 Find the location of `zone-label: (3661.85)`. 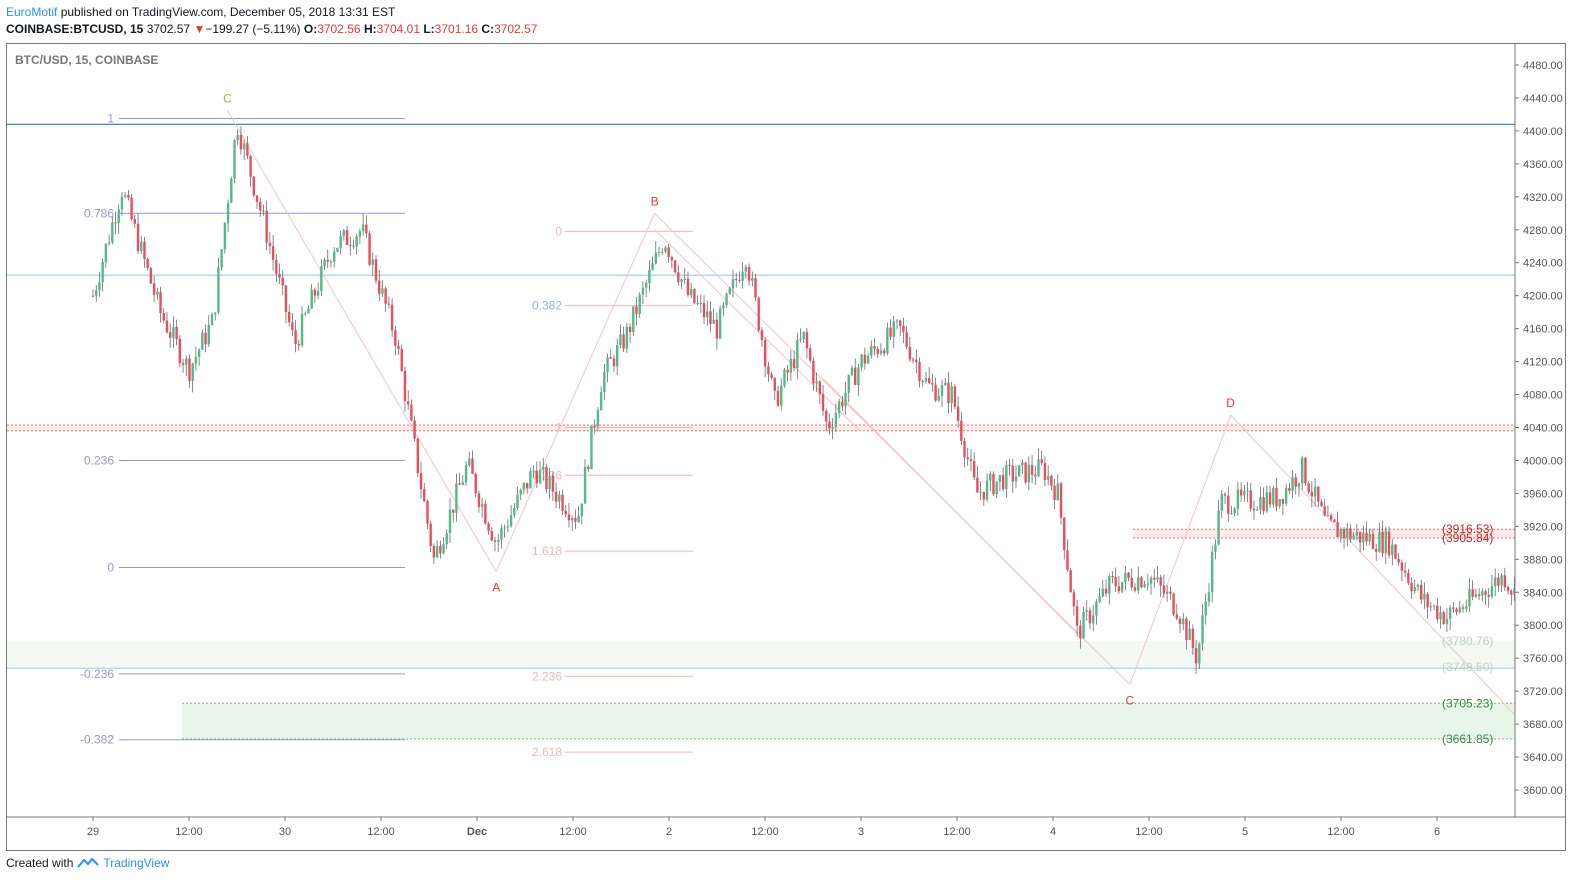

zone-label: (3661.85) is located at coordinates (1467, 739).